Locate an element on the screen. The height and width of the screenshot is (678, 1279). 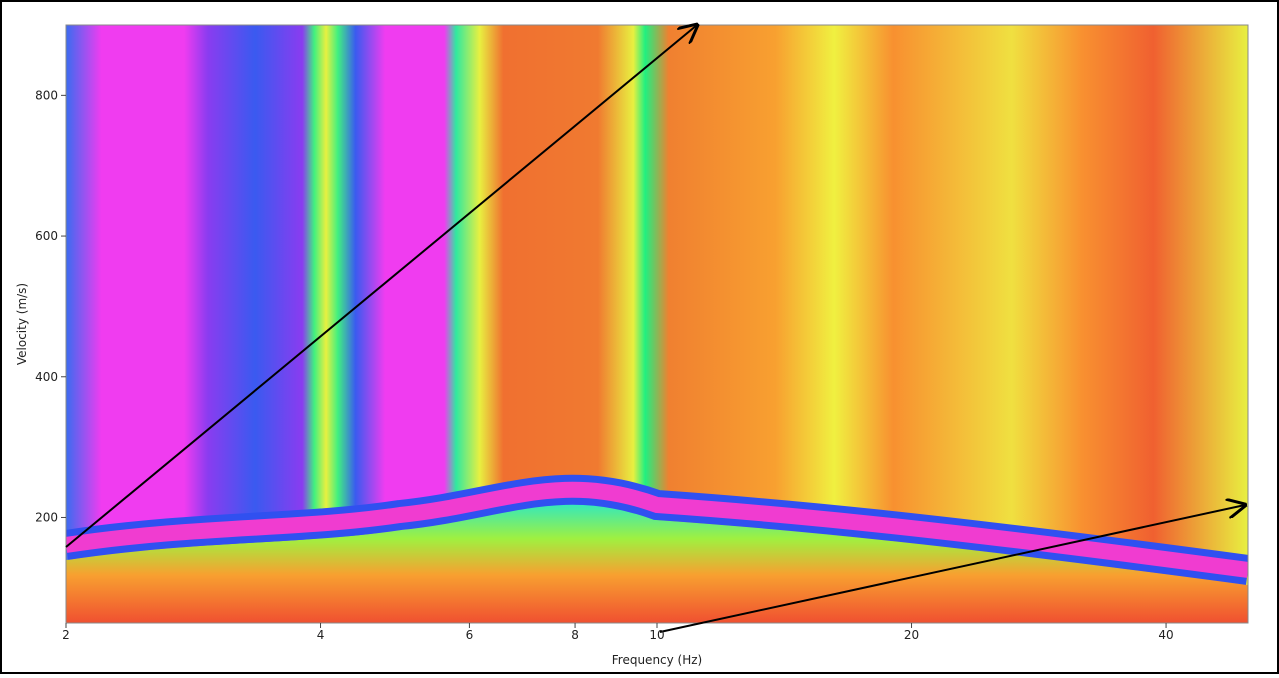
x-axis-label: Frequency (Hz) is located at coordinates (657, 660).